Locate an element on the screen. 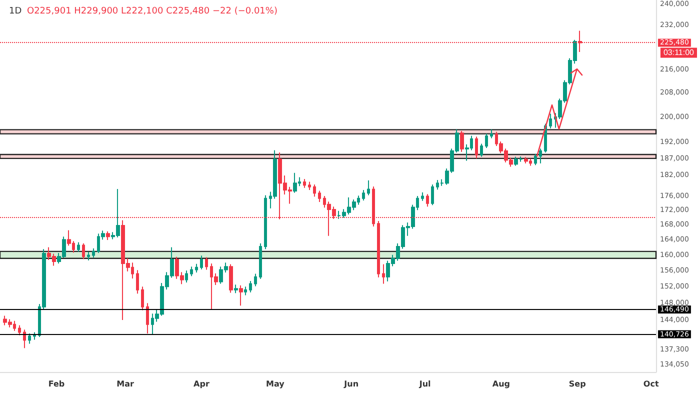 The height and width of the screenshot is (394, 700). x-tick-label: Jun is located at coordinates (351, 384).